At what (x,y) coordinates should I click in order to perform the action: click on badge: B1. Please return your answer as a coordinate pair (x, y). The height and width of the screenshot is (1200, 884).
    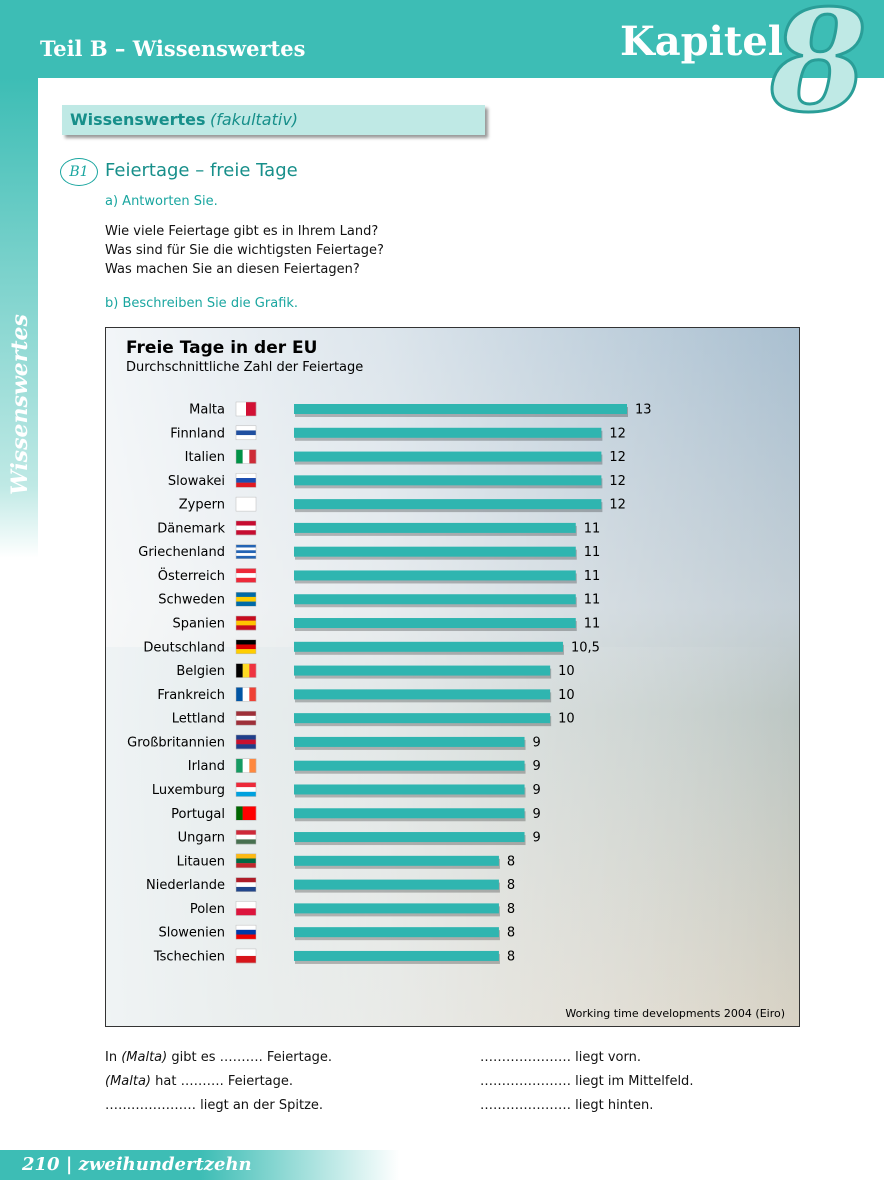
    Looking at the image, I should click on (79, 172).